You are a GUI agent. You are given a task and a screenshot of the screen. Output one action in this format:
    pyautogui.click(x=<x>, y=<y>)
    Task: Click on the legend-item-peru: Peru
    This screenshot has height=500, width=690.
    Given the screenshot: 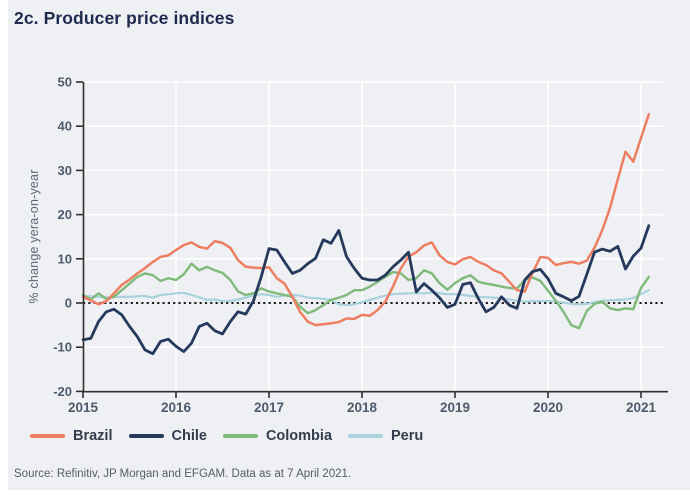 What is the action you would take?
    pyautogui.click(x=385, y=436)
    